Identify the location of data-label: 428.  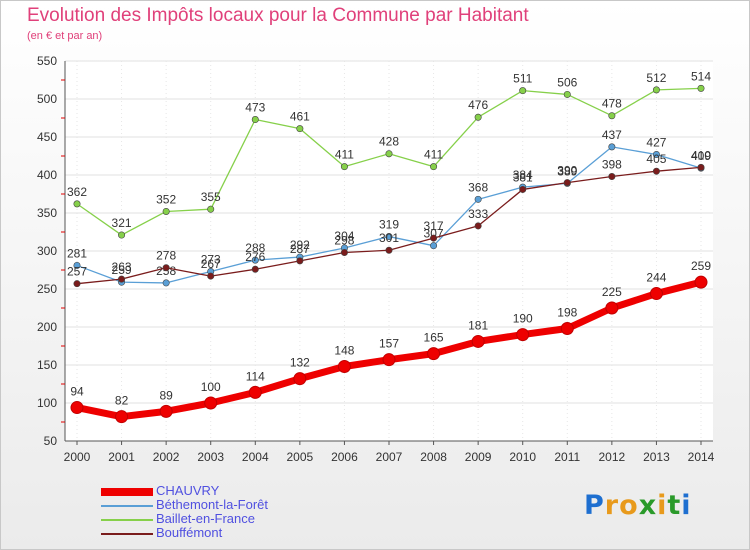
(389, 142).